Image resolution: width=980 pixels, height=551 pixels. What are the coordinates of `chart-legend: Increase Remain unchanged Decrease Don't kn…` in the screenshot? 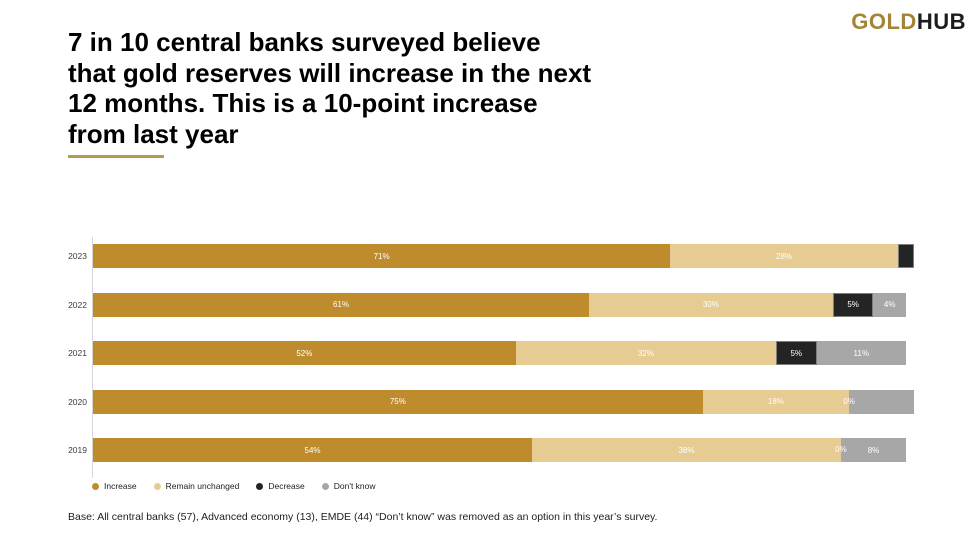 It's located at (234, 486).